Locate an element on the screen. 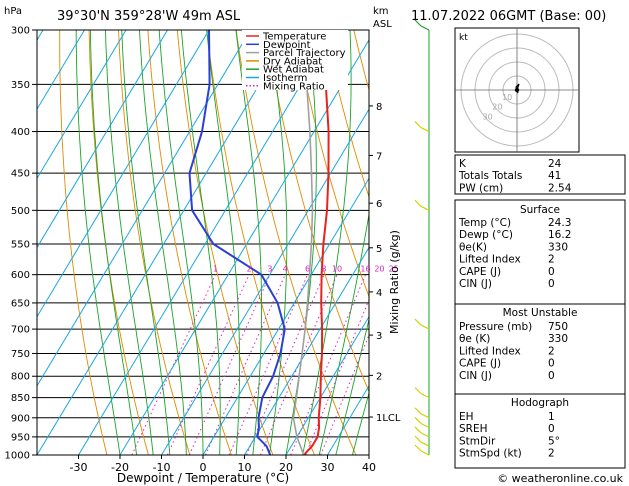  pressure-tick-label: 500 is located at coordinates (20, 211).